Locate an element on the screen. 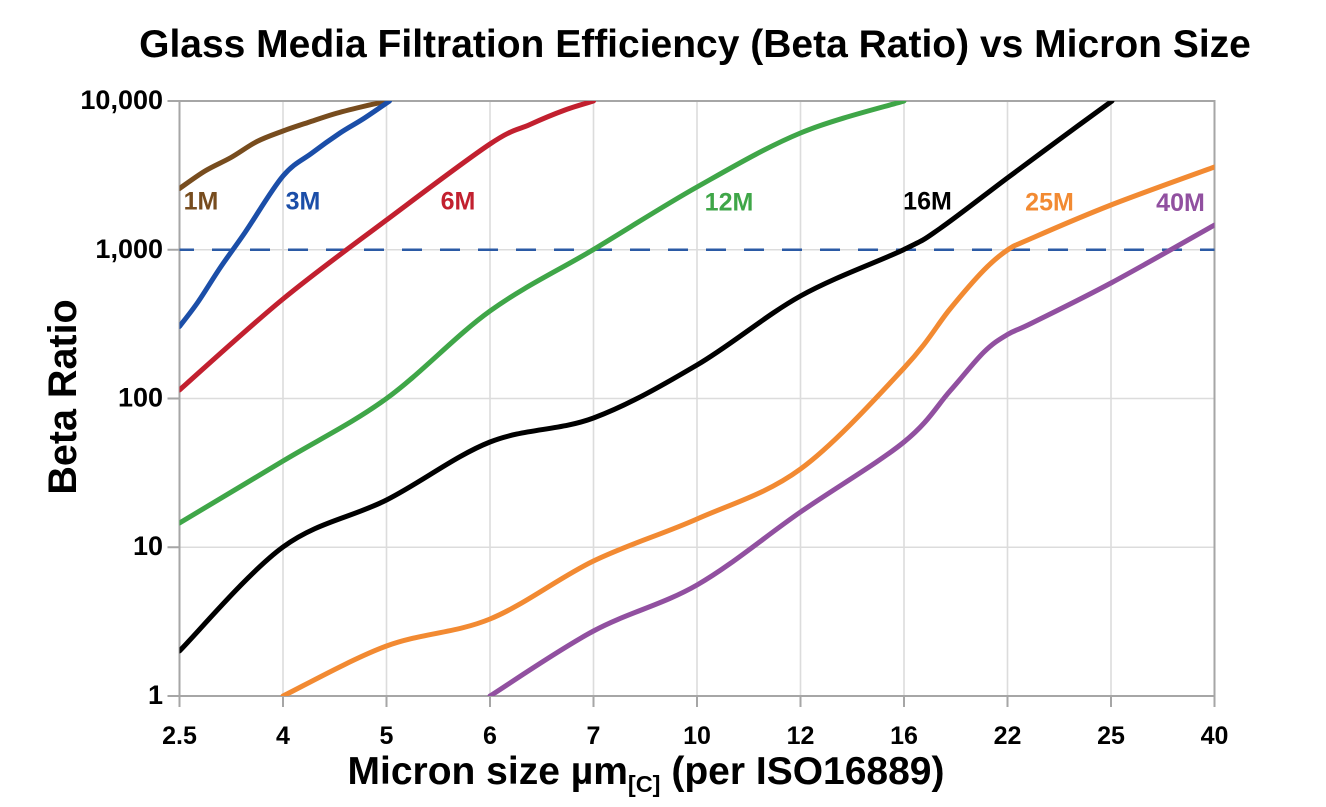 This screenshot has width=1326, height=807. svg-text: 25 is located at coordinates (1111, 736).